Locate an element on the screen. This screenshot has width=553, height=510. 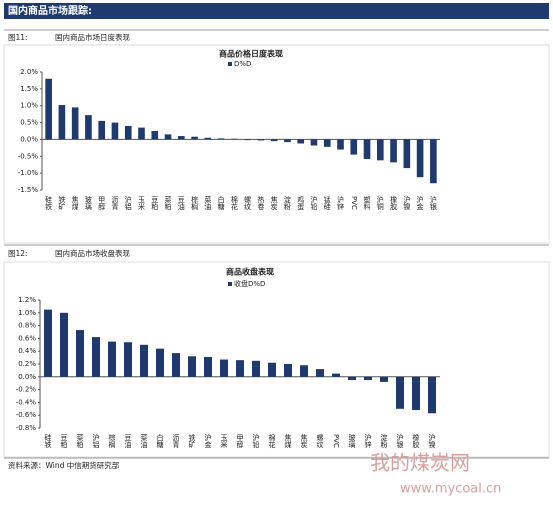
x-tick-label: 沪银 is located at coordinates (433, 203).